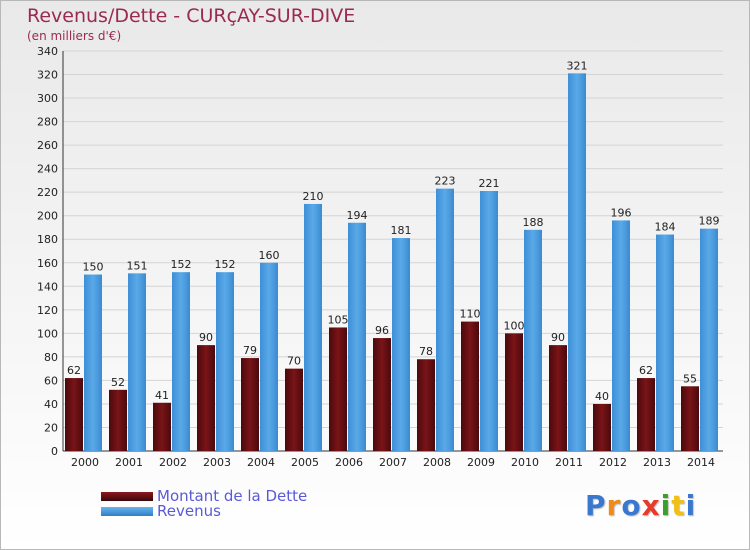  Describe the element at coordinates (51, 404) in the screenshot. I see `y-tick-label: 40` at that location.